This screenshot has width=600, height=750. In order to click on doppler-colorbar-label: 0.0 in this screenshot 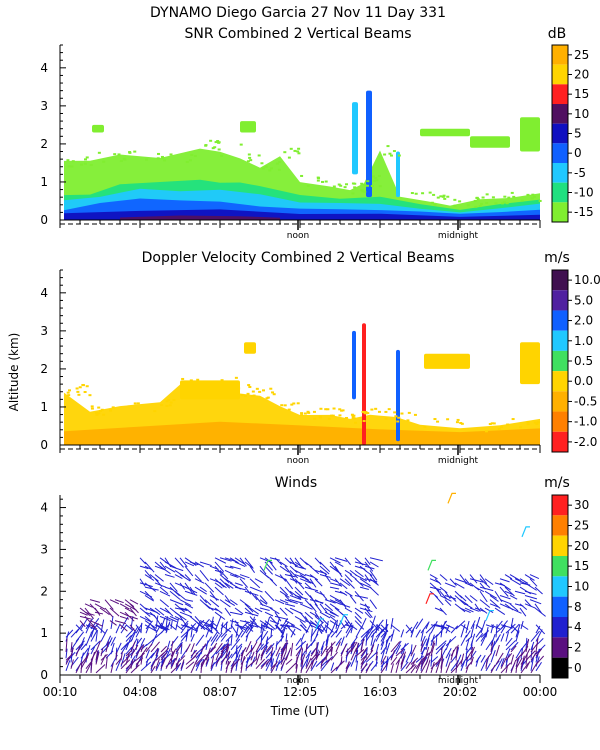, I will do `click(583, 381)`.